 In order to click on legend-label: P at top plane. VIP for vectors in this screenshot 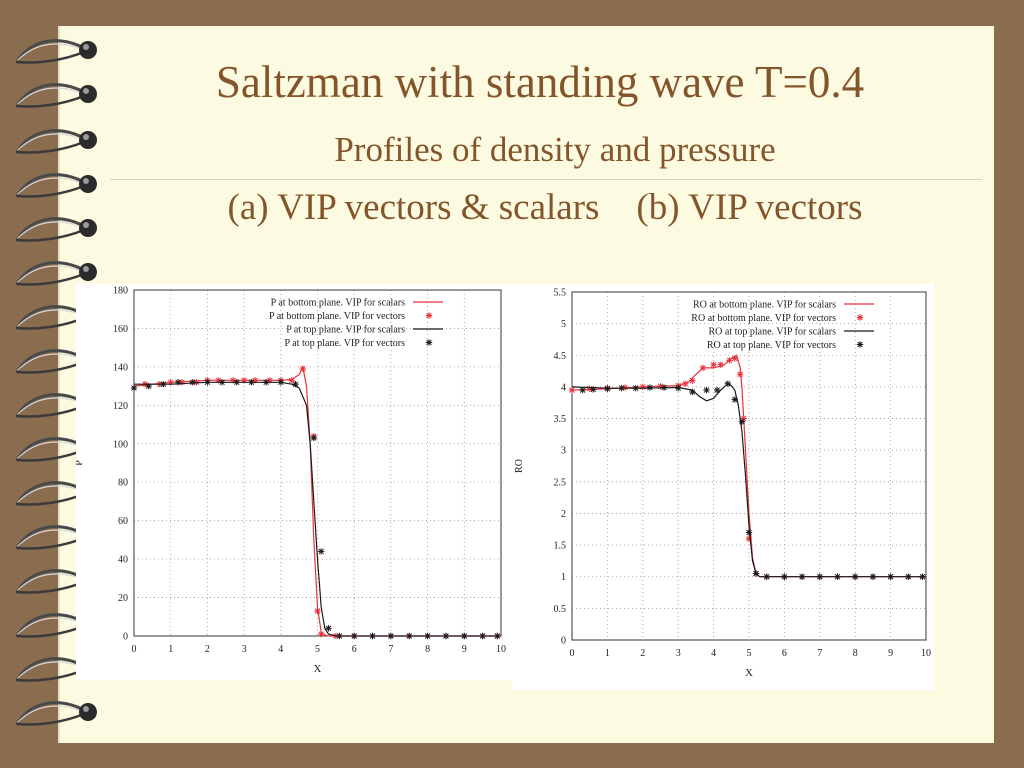, I will do `click(345, 343)`.